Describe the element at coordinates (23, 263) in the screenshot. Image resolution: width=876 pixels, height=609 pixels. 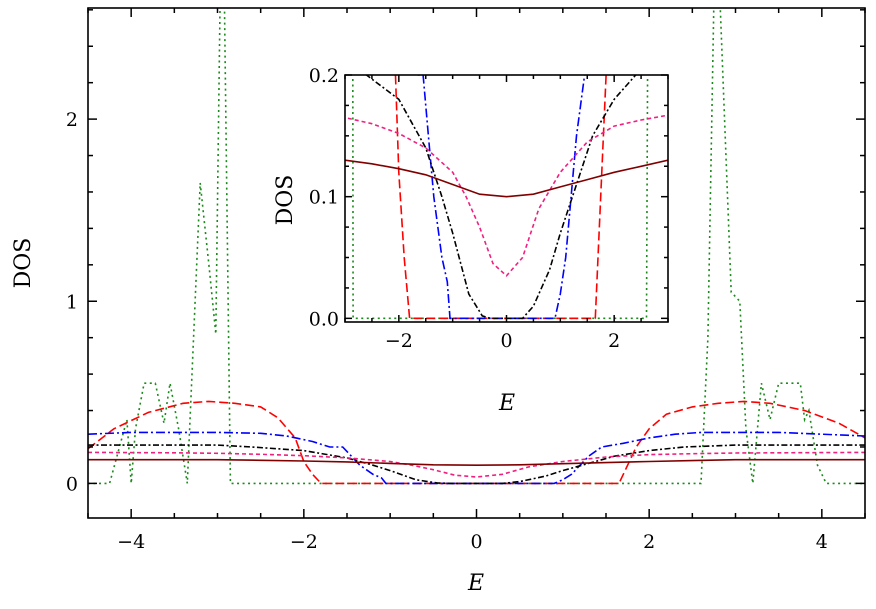
I see `main-y-axis-label: DOS` at that location.